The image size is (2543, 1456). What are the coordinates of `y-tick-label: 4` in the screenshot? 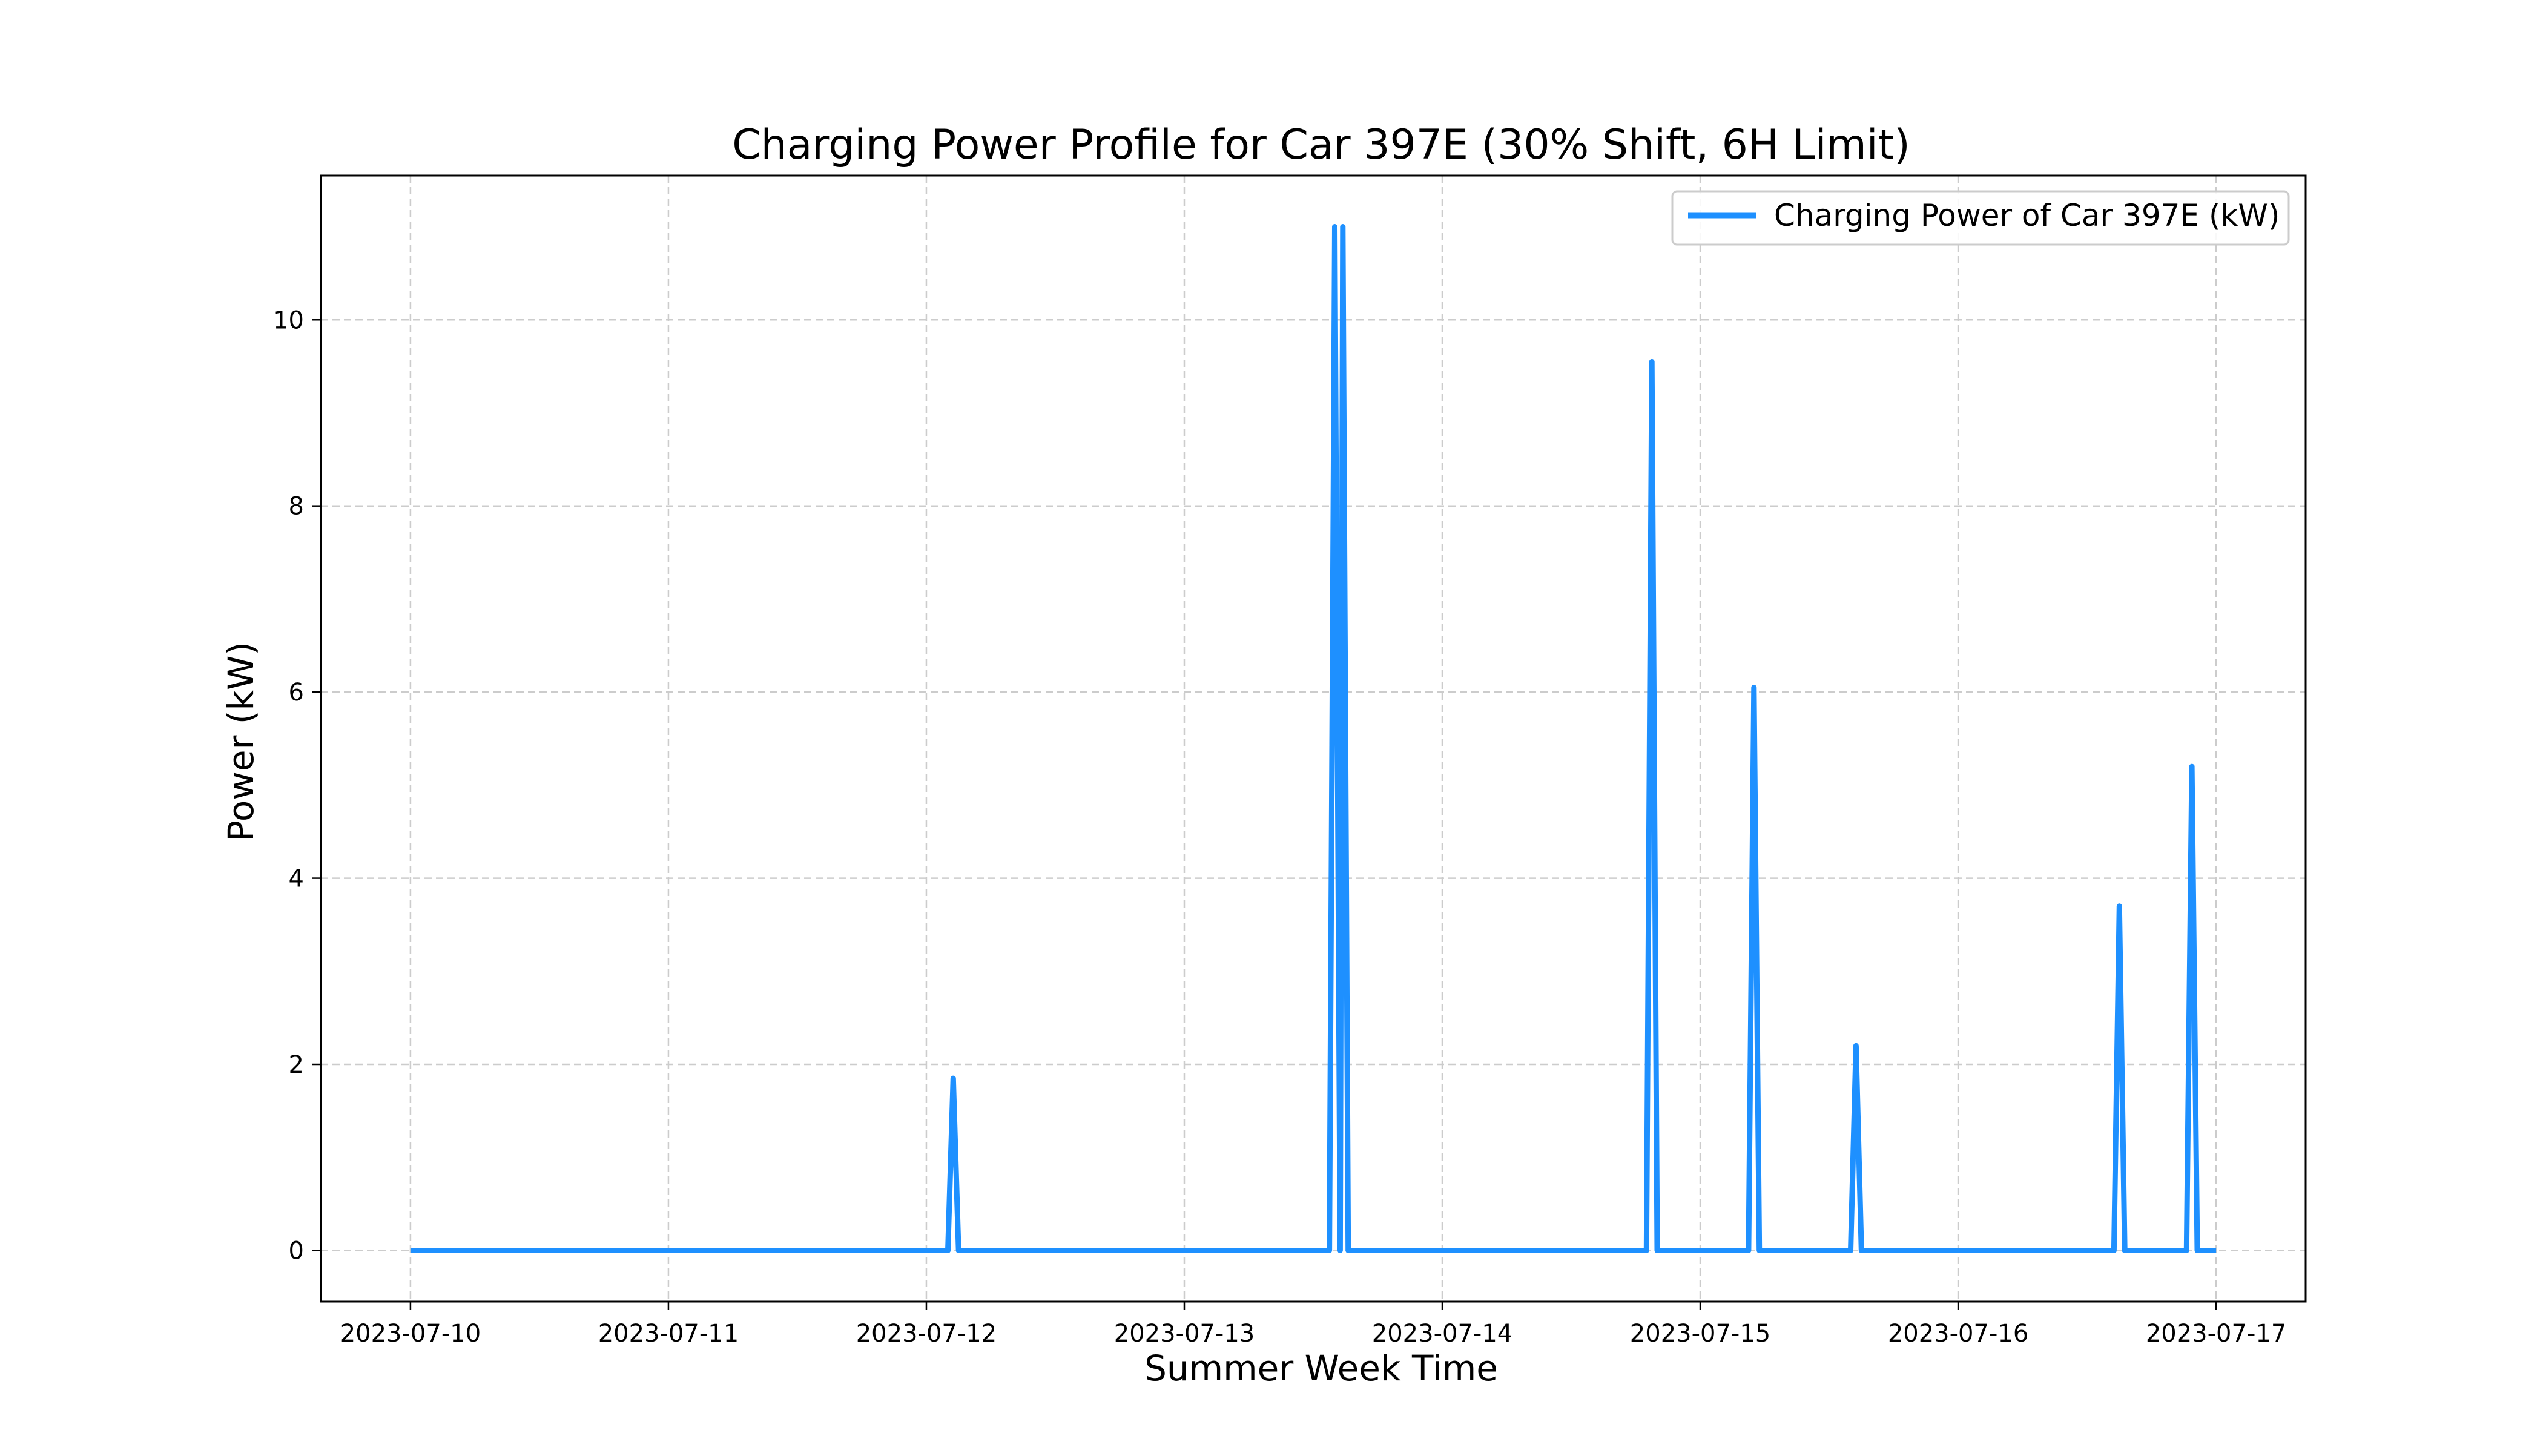 It's located at (296, 879).